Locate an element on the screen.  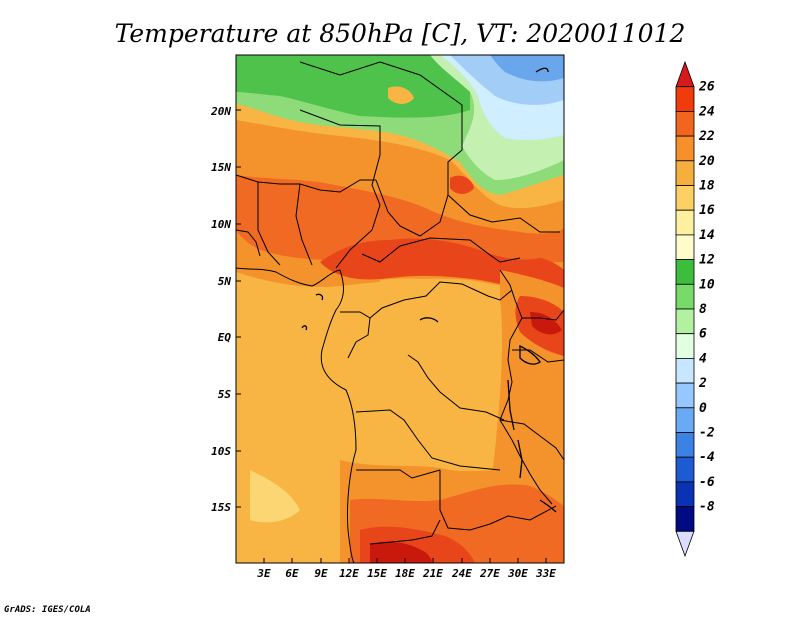
colorbar-label-10: 6 is located at coordinates (703, 334).